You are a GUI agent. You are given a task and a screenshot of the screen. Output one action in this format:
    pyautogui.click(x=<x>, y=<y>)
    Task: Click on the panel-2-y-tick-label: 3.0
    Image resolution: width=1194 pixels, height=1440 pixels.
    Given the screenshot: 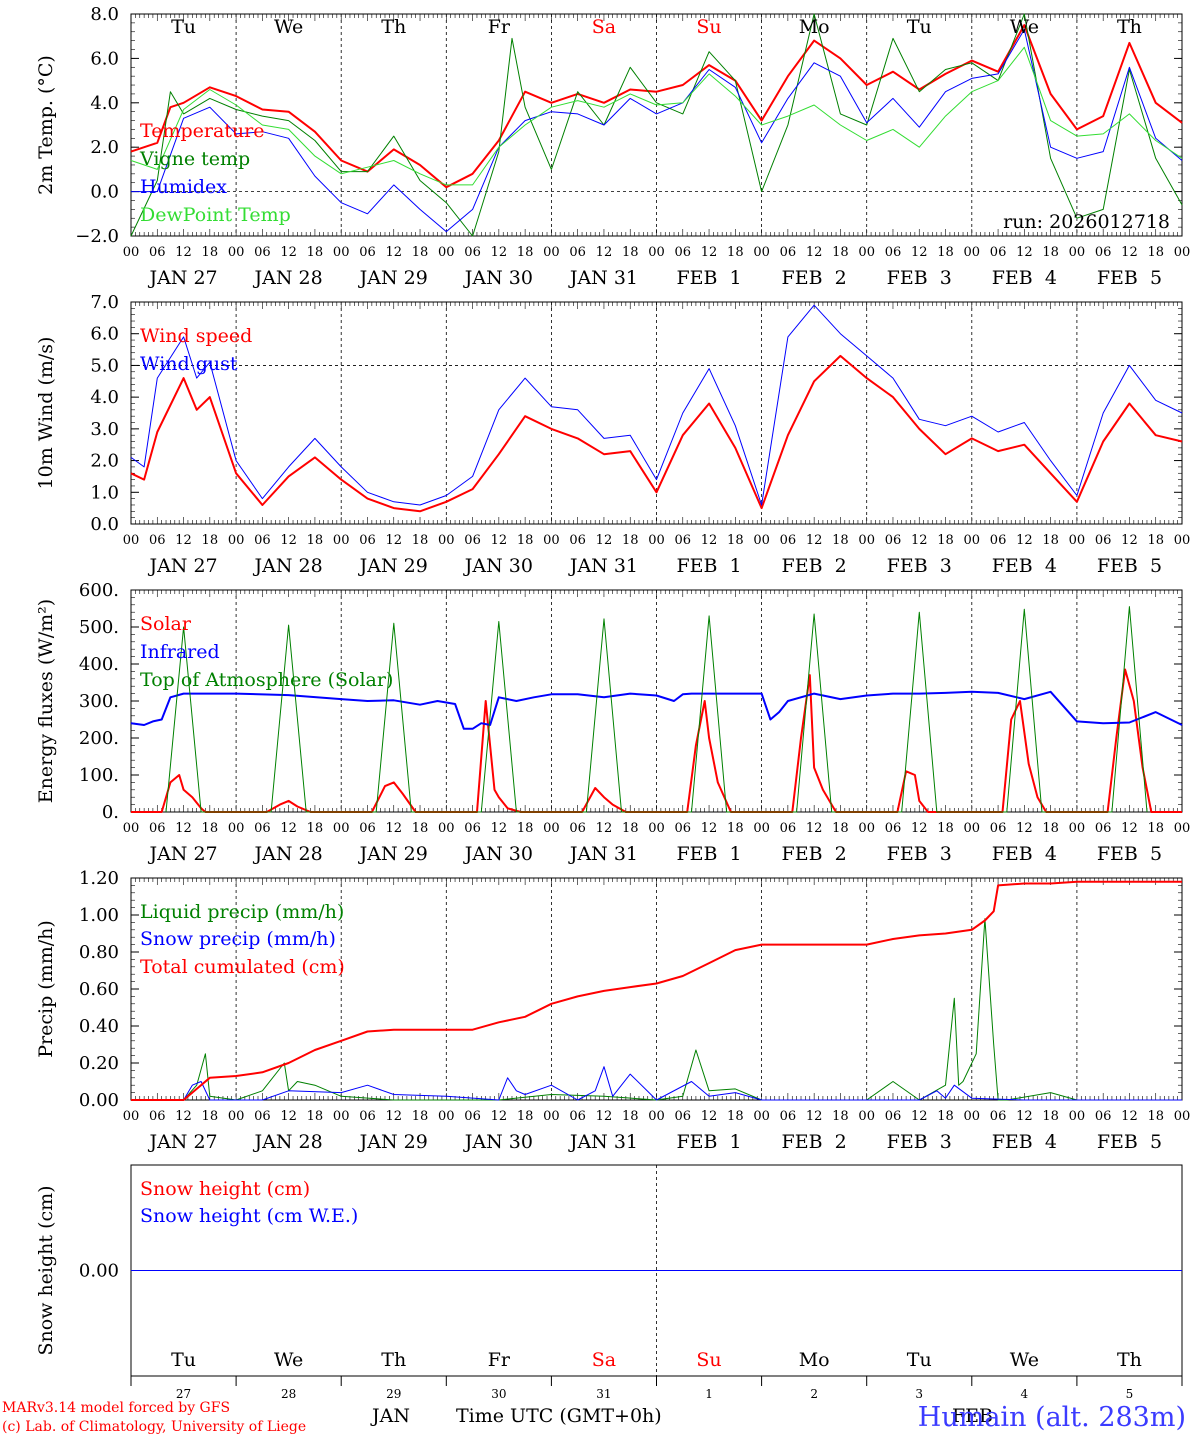 What is the action you would take?
    pyautogui.click(x=104, y=429)
    